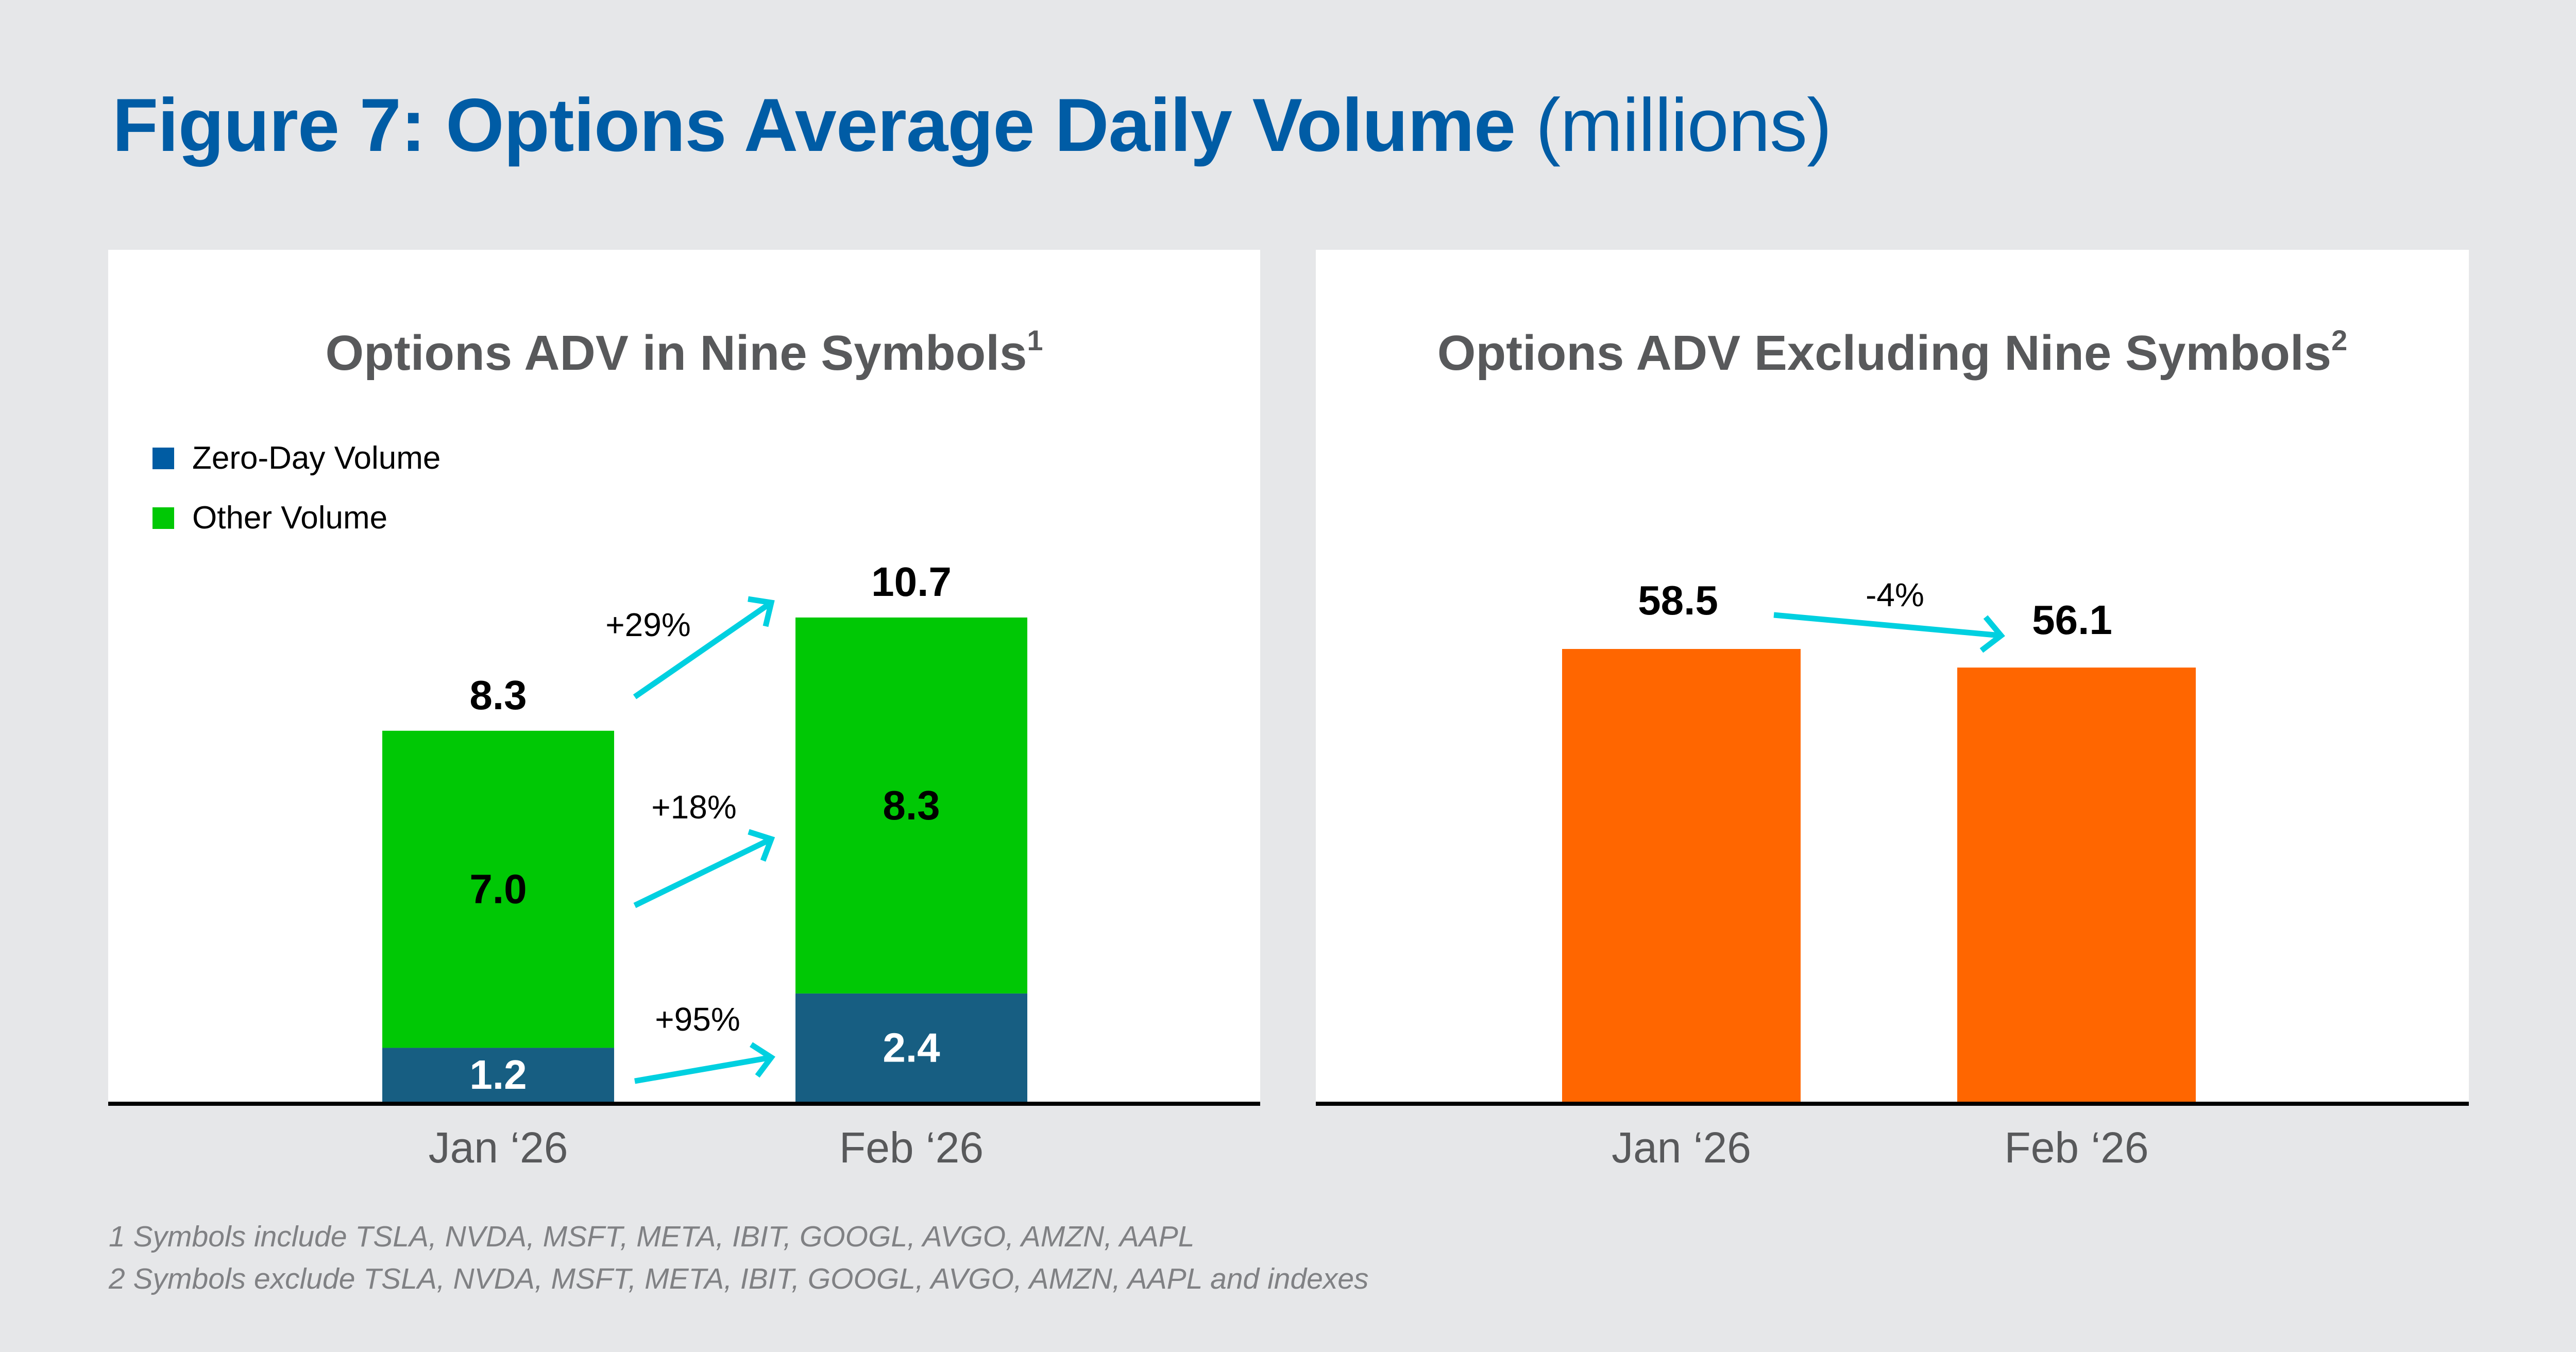 Image resolution: width=2576 pixels, height=1352 pixels. Describe the element at coordinates (693, 808) in the screenshot. I see `change-label-other: +18%` at that location.